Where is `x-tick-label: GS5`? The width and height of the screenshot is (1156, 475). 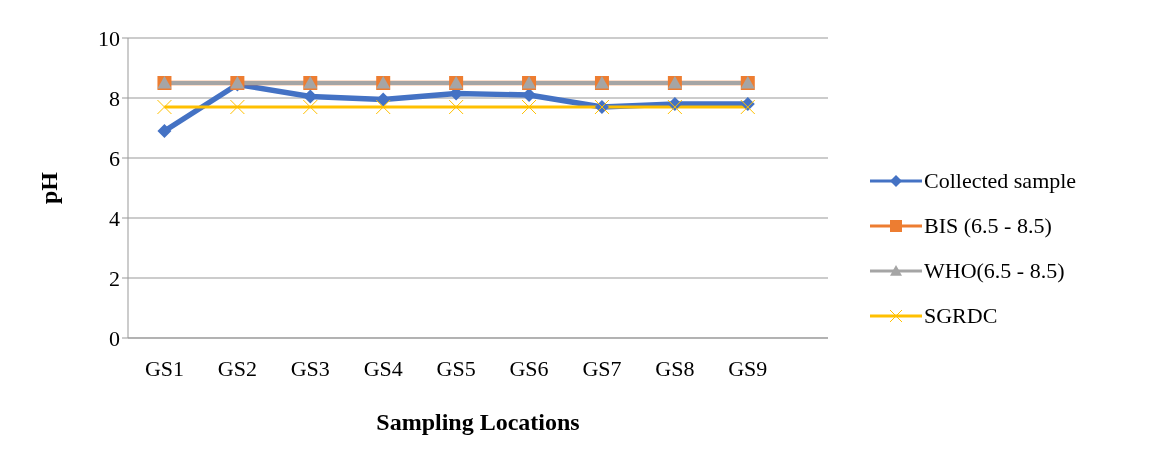 x-tick-label: GS5 is located at coordinates (456, 368).